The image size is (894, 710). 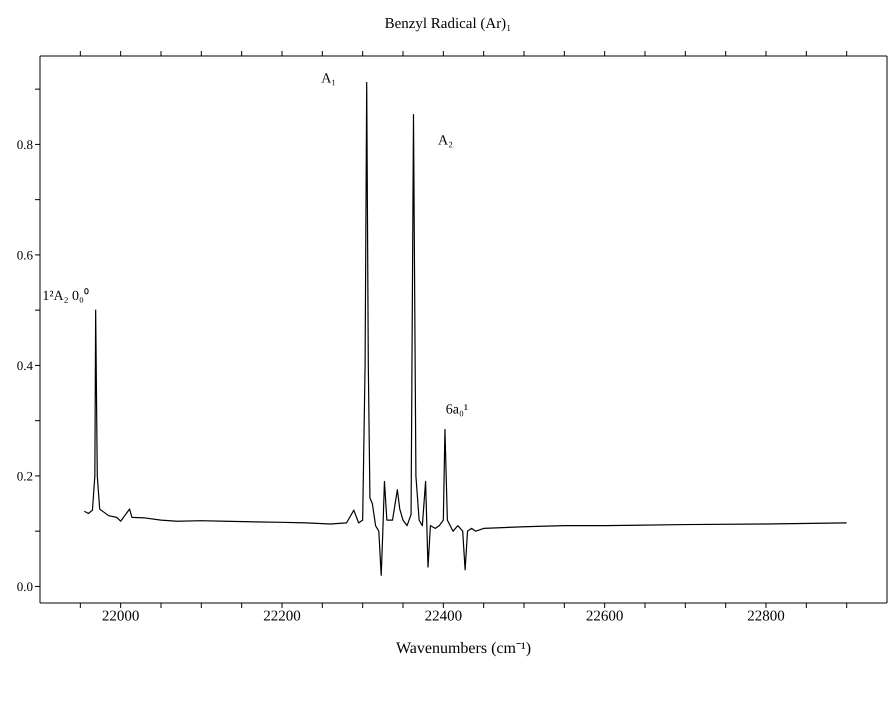 I want to click on x-axis-title: Wavenumbers (cm⁻¹), so click(x=464, y=648).